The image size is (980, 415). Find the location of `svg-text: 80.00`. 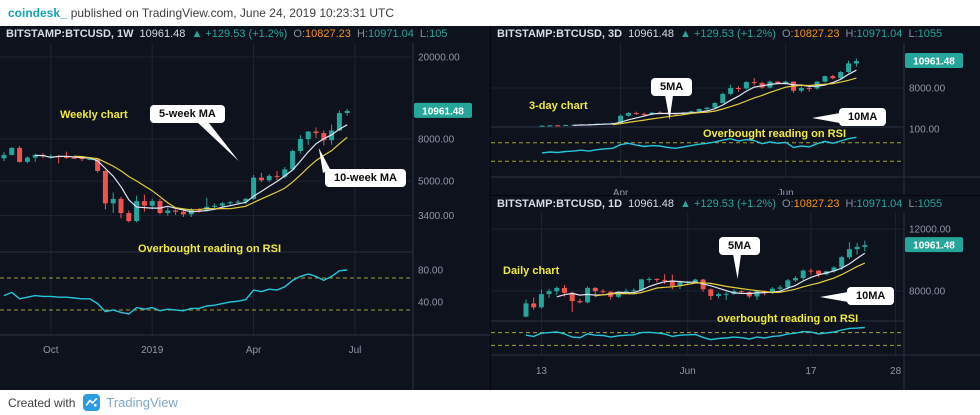

svg-text: 80.00 is located at coordinates (430, 271).